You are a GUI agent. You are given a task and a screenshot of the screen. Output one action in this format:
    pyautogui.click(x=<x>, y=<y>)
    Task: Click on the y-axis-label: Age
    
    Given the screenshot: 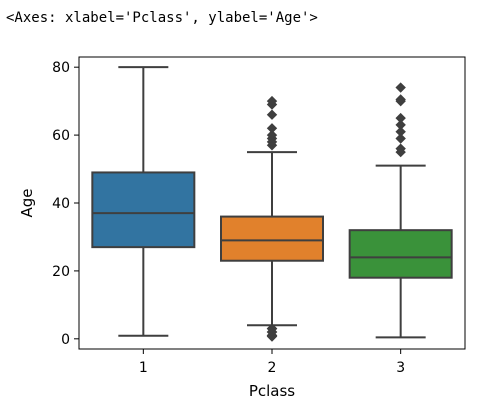 What is the action you would take?
    pyautogui.click(x=27, y=202)
    